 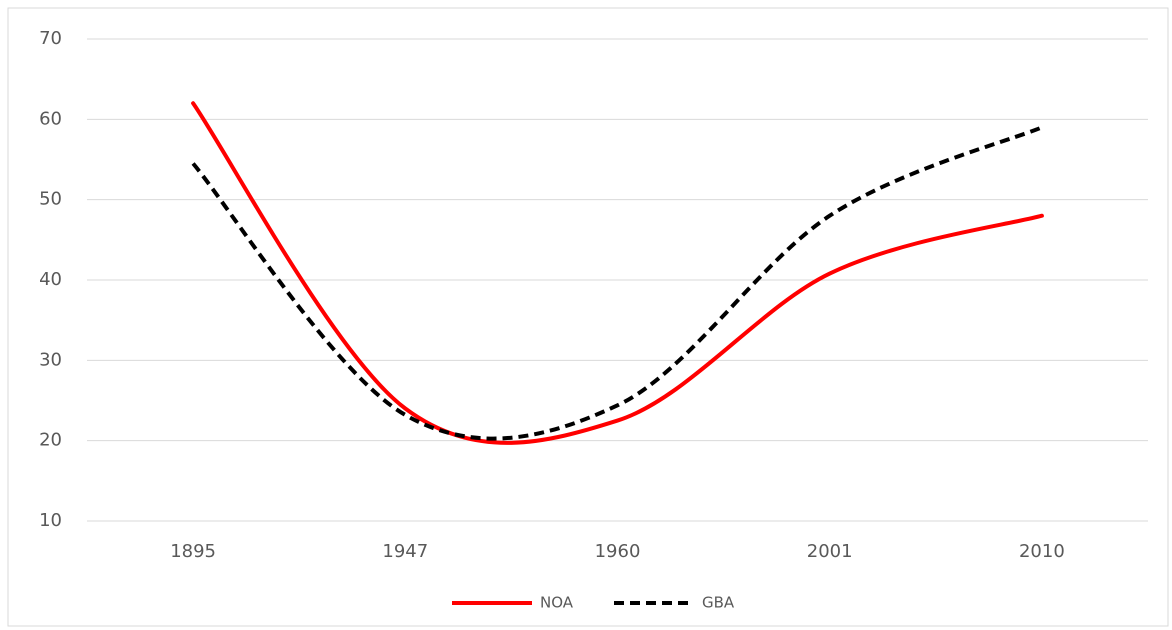 What do you see at coordinates (50, 199) in the screenshot?
I see `y-tick-label: 50` at bounding box center [50, 199].